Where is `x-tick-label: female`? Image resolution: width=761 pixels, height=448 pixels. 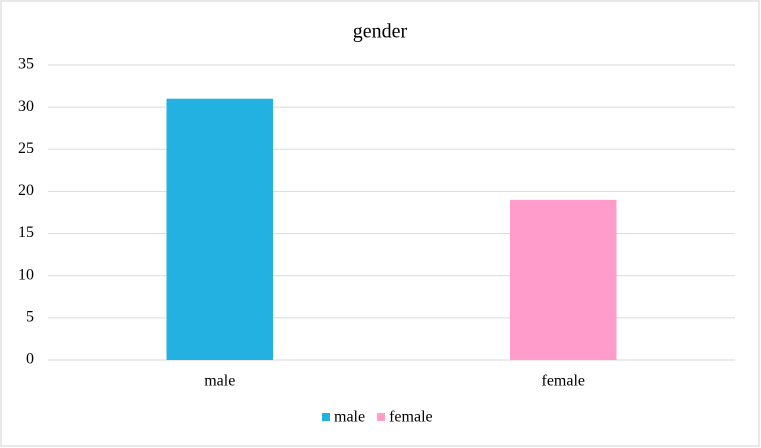
x-tick-label: female is located at coordinates (563, 381).